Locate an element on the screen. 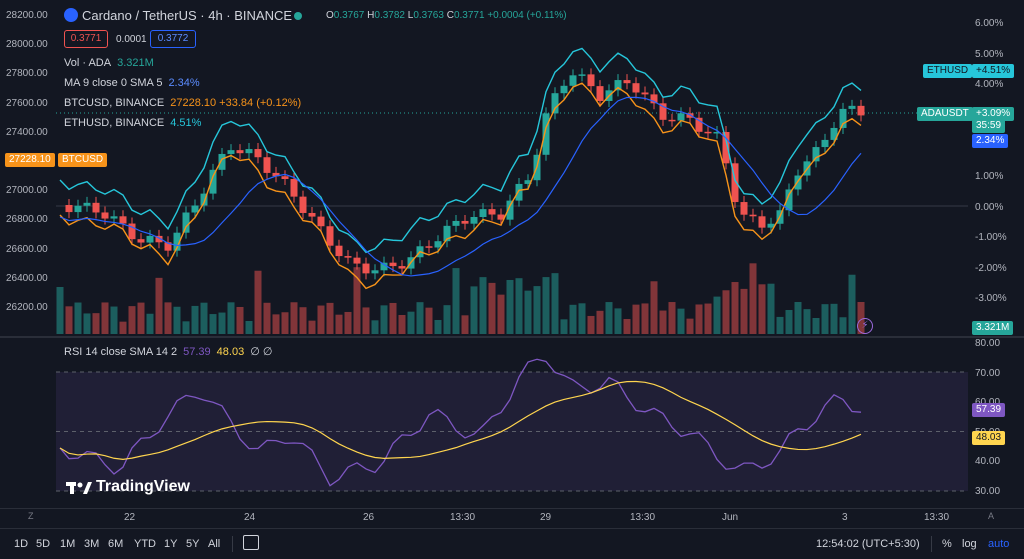  range-button-1y: 1Y is located at coordinates (171, 544).